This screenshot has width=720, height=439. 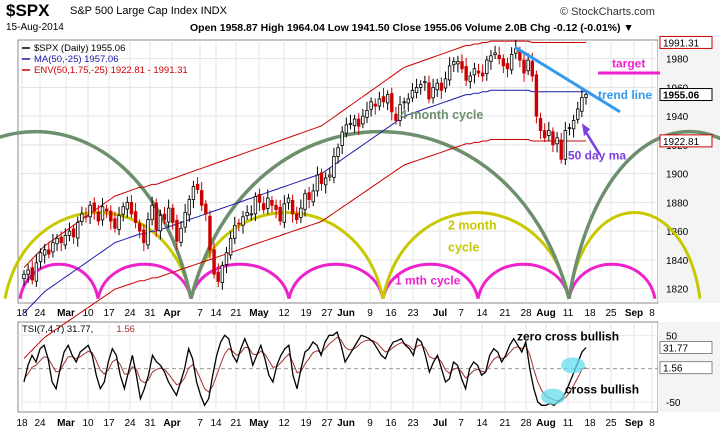 What do you see at coordinates (171, 423) in the screenshot?
I see `x-tick-label-bottom: Apr` at bounding box center [171, 423].